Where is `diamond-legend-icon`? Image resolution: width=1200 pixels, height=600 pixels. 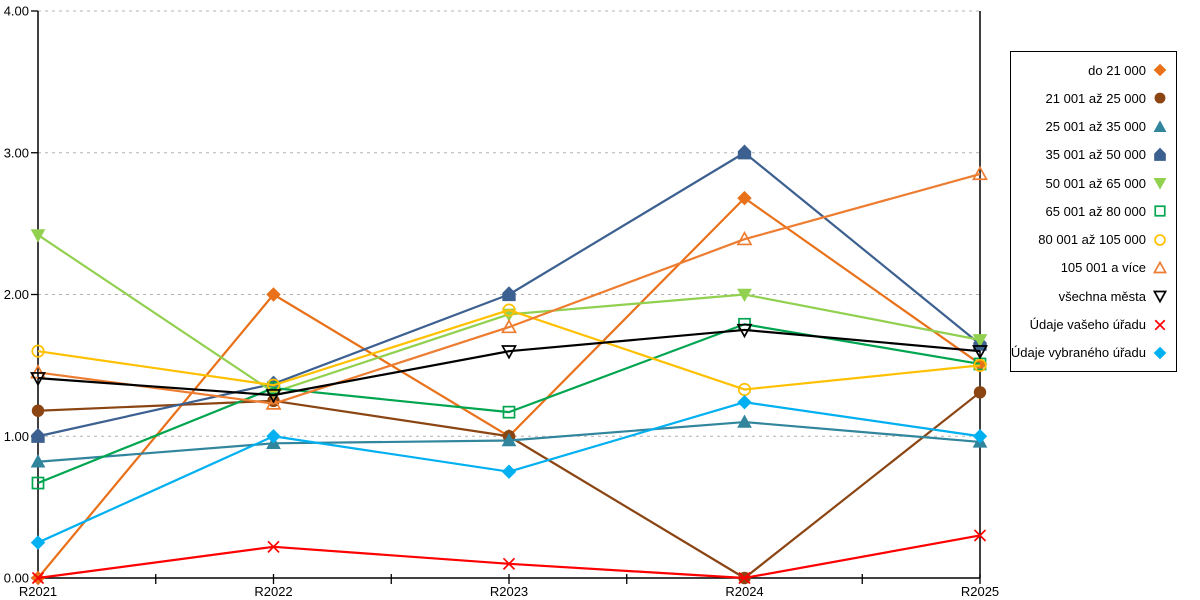
diamond-legend-icon is located at coordinates (1160, 353).